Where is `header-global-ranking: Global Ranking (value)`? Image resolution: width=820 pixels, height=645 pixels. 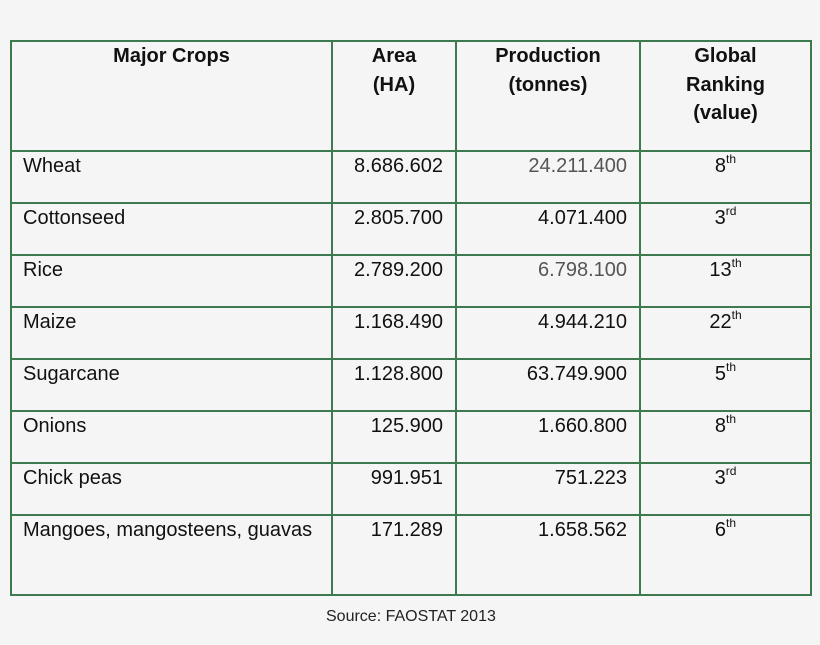
header-global-ranking: Global Ranking (value) is located at coordinates (725, 96).